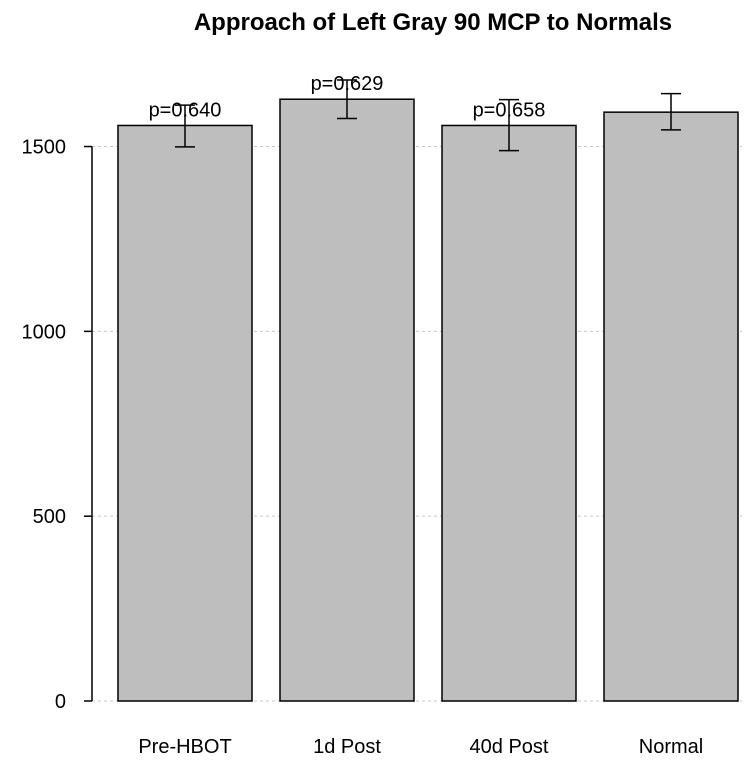  Describe the element at coordinates (49, 517) in the screenshot. I see `y-tick-label: 500` at that location.